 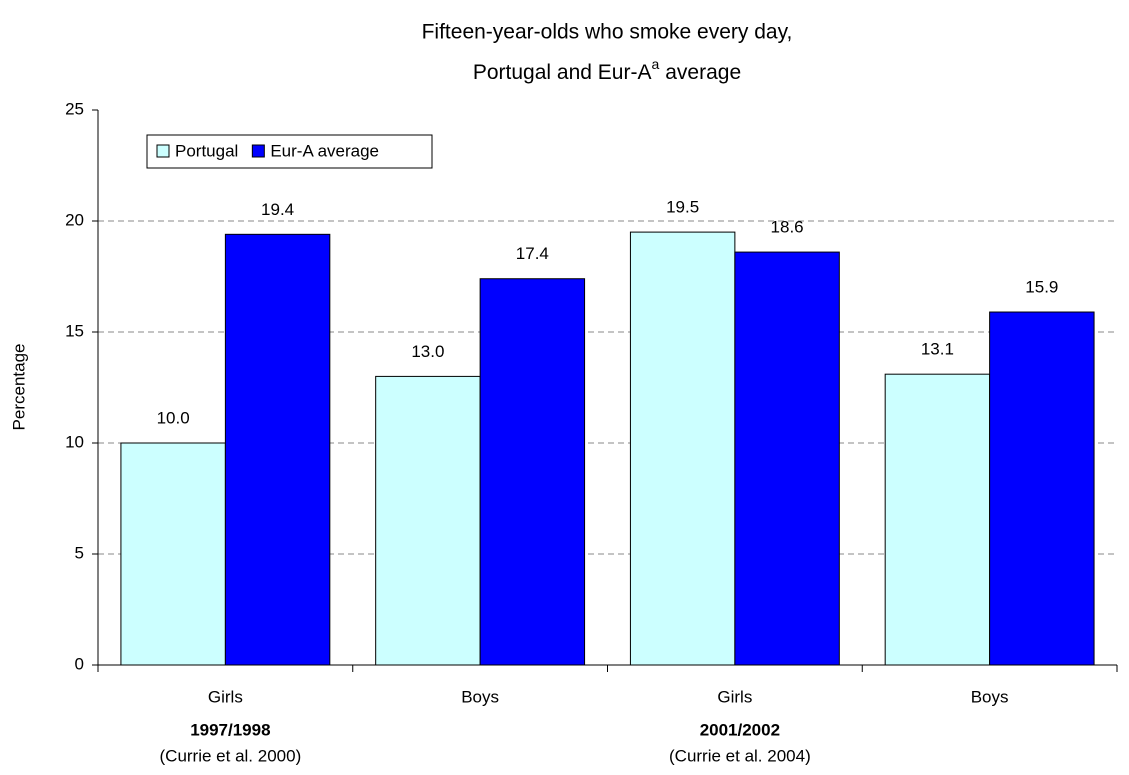 I want to click on y-tick-label: 5, so click(x=79, y=552).